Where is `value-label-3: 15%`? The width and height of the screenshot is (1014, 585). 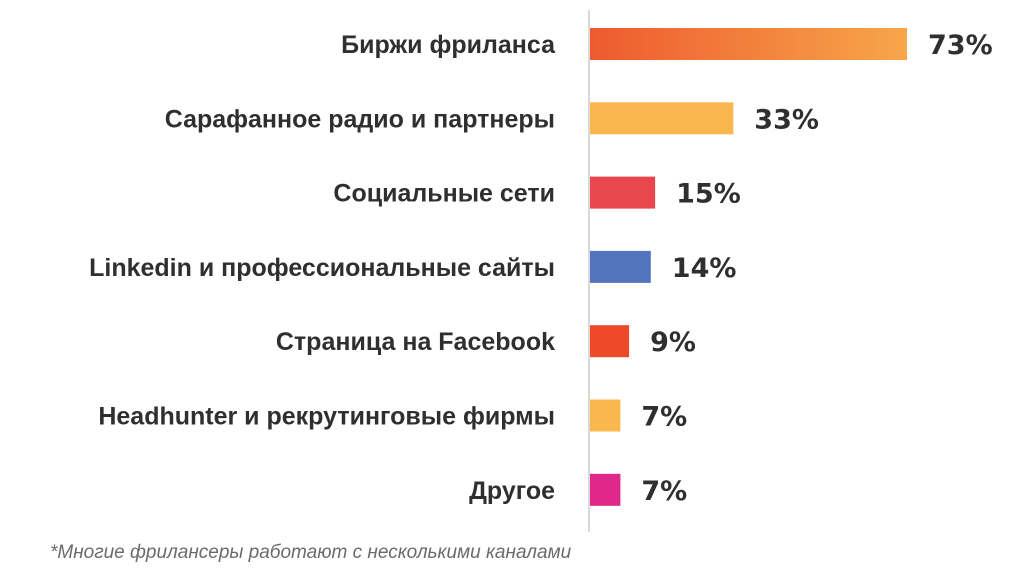
value-label-3: 15% is located at coordinates (708, 194).